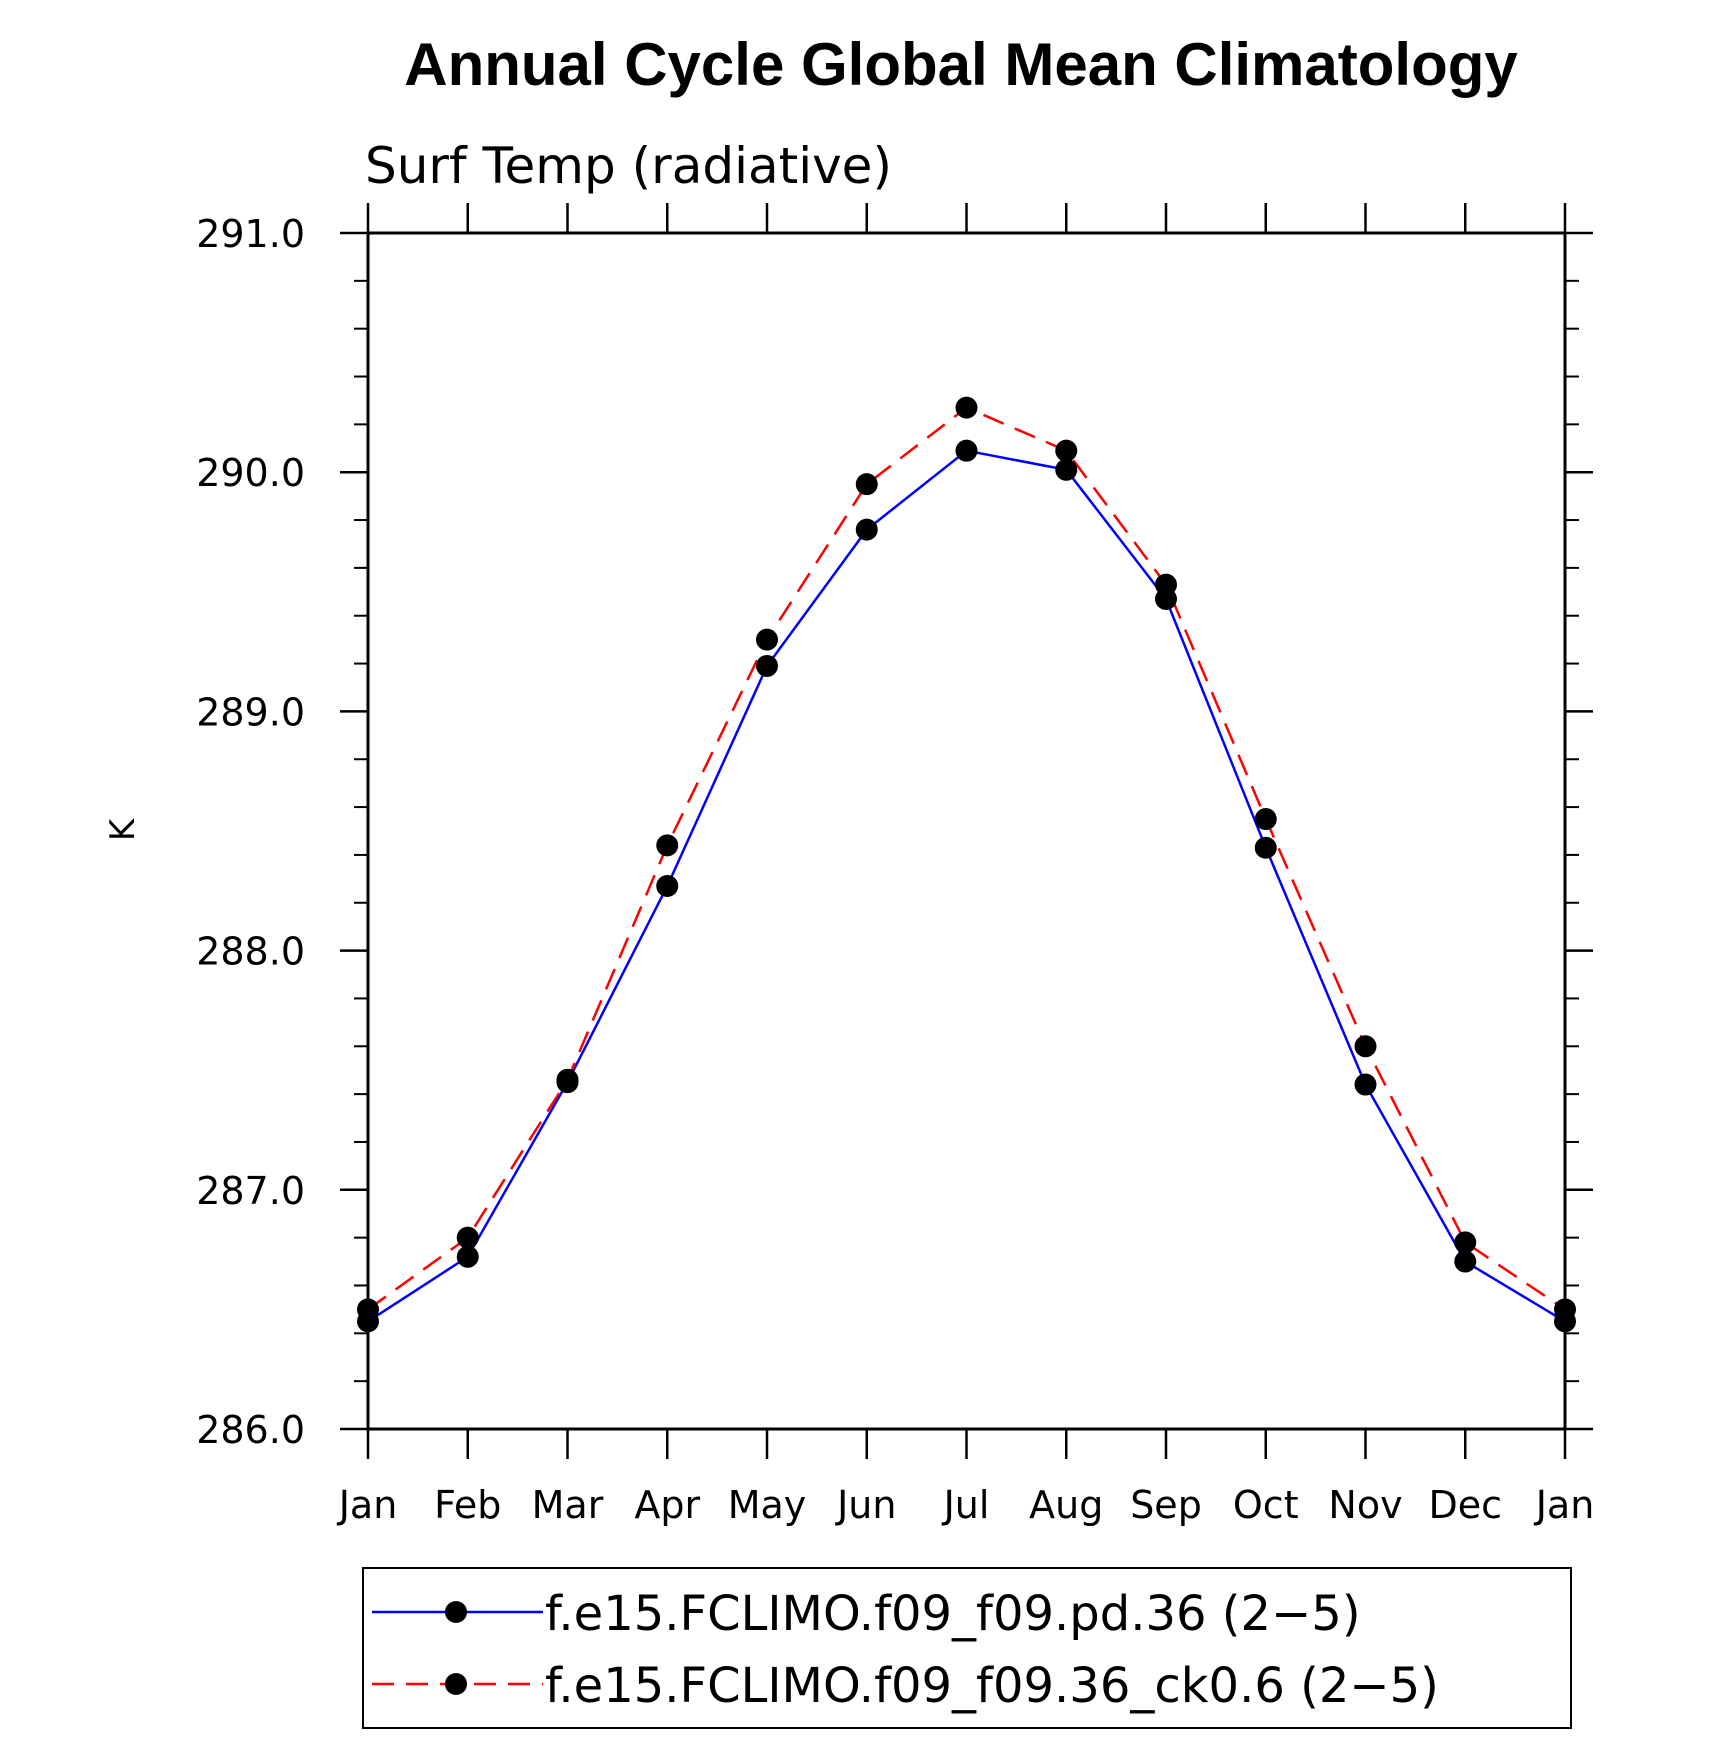 The width and height of the screenshot is (1710, 1740). Describe the element at coordinates (1465, 1505) in the screenshot. I see `x-tick-label: Dec` at that location.